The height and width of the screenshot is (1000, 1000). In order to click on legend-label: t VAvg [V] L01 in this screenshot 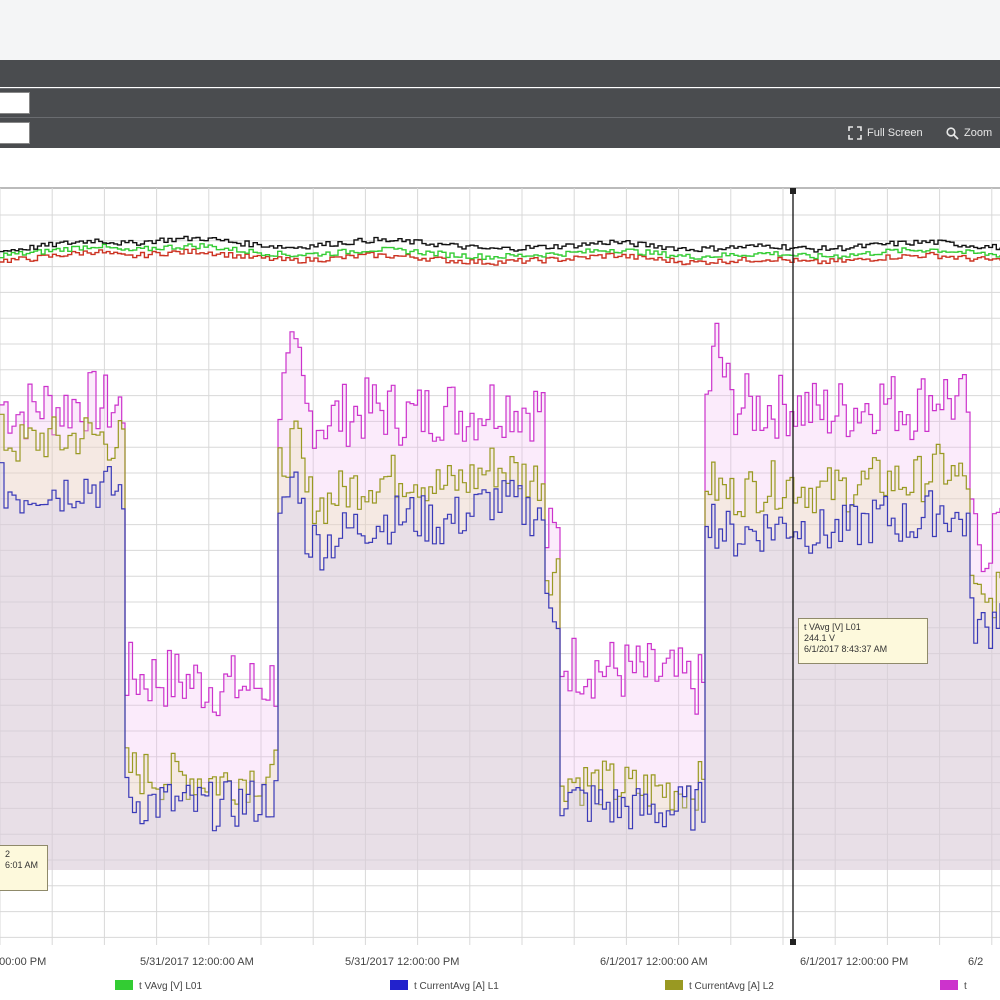, I will do `click(170, 986)`.